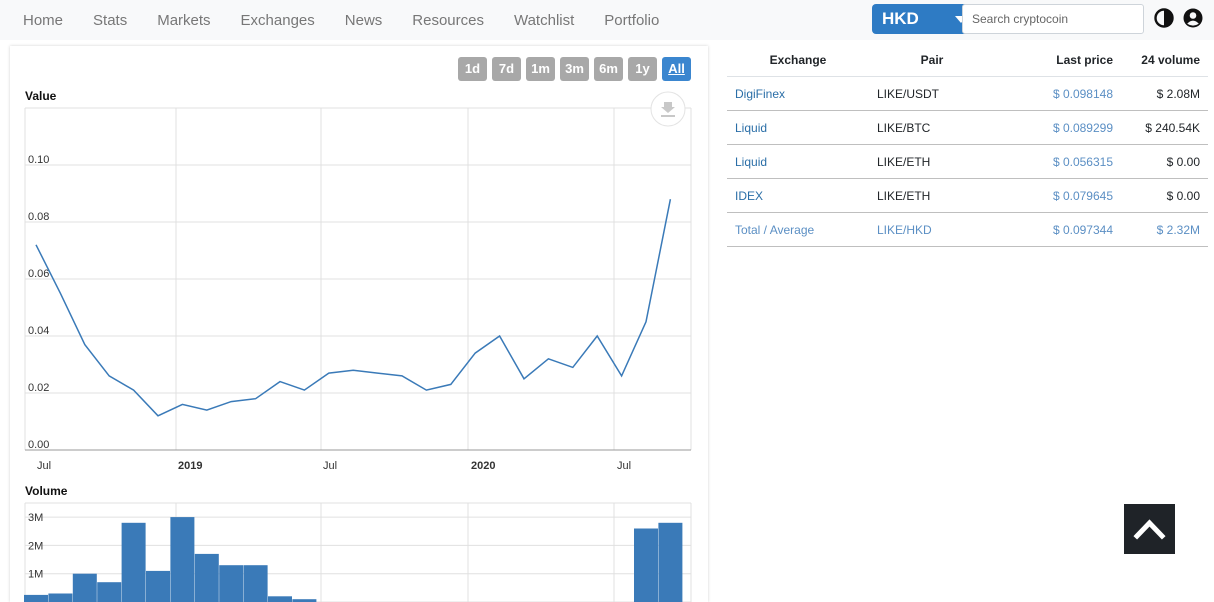 This screenshot has height=602, width=1214. I want to click on column-header-24-volume: 24 volume, so click(1164, 60).